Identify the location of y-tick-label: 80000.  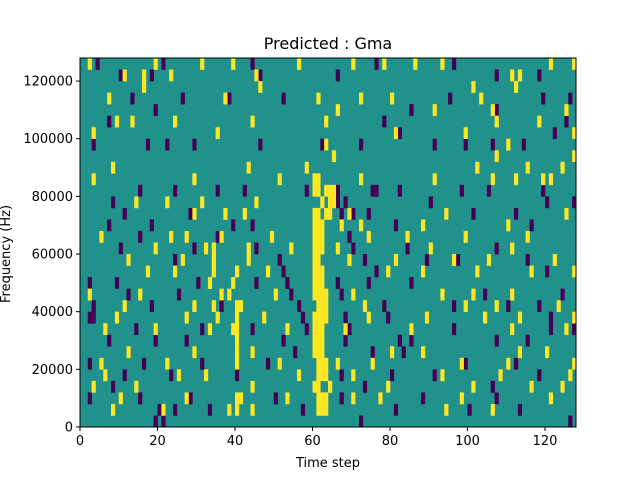
(52, 197).